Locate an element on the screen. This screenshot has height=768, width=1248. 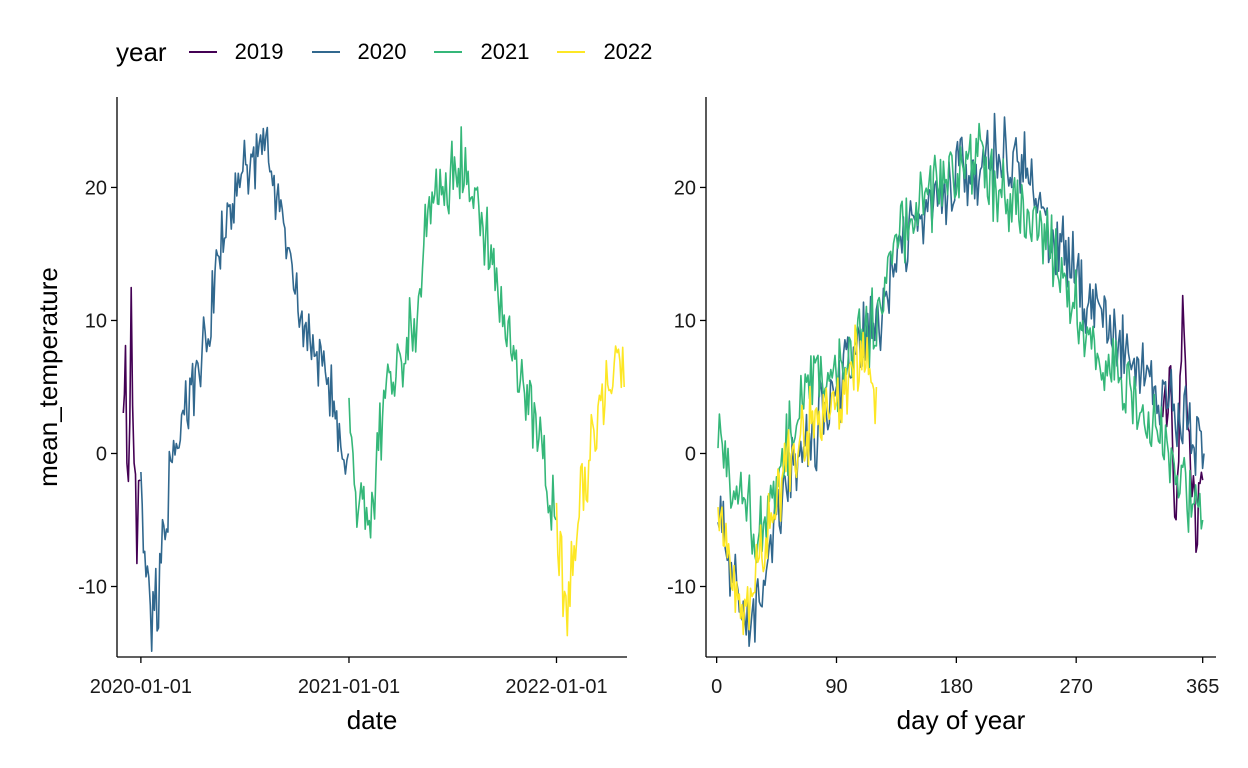
x-tick-label: 365 is located at coordinates (1202, 687).